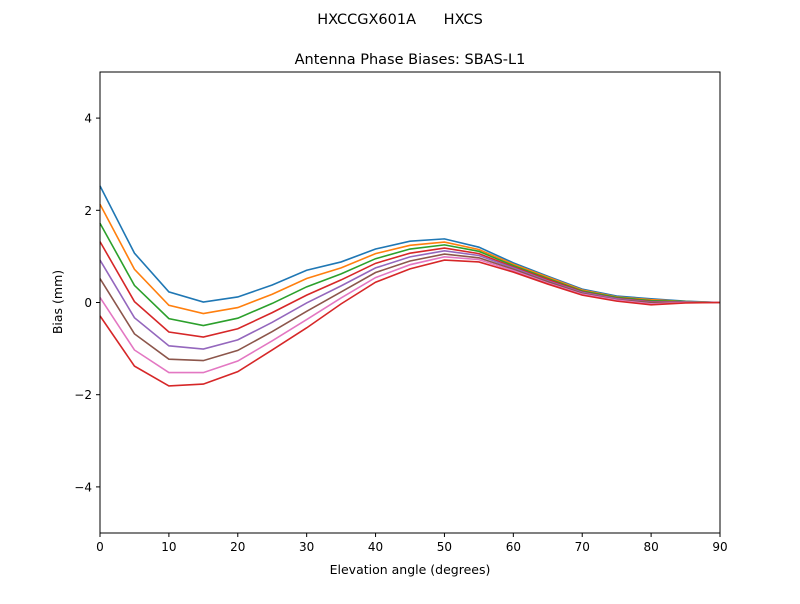  Describe the element at coordinates (57, 302) in the screenshot. I see `y-axis-label: Bias (mm)` at that location.